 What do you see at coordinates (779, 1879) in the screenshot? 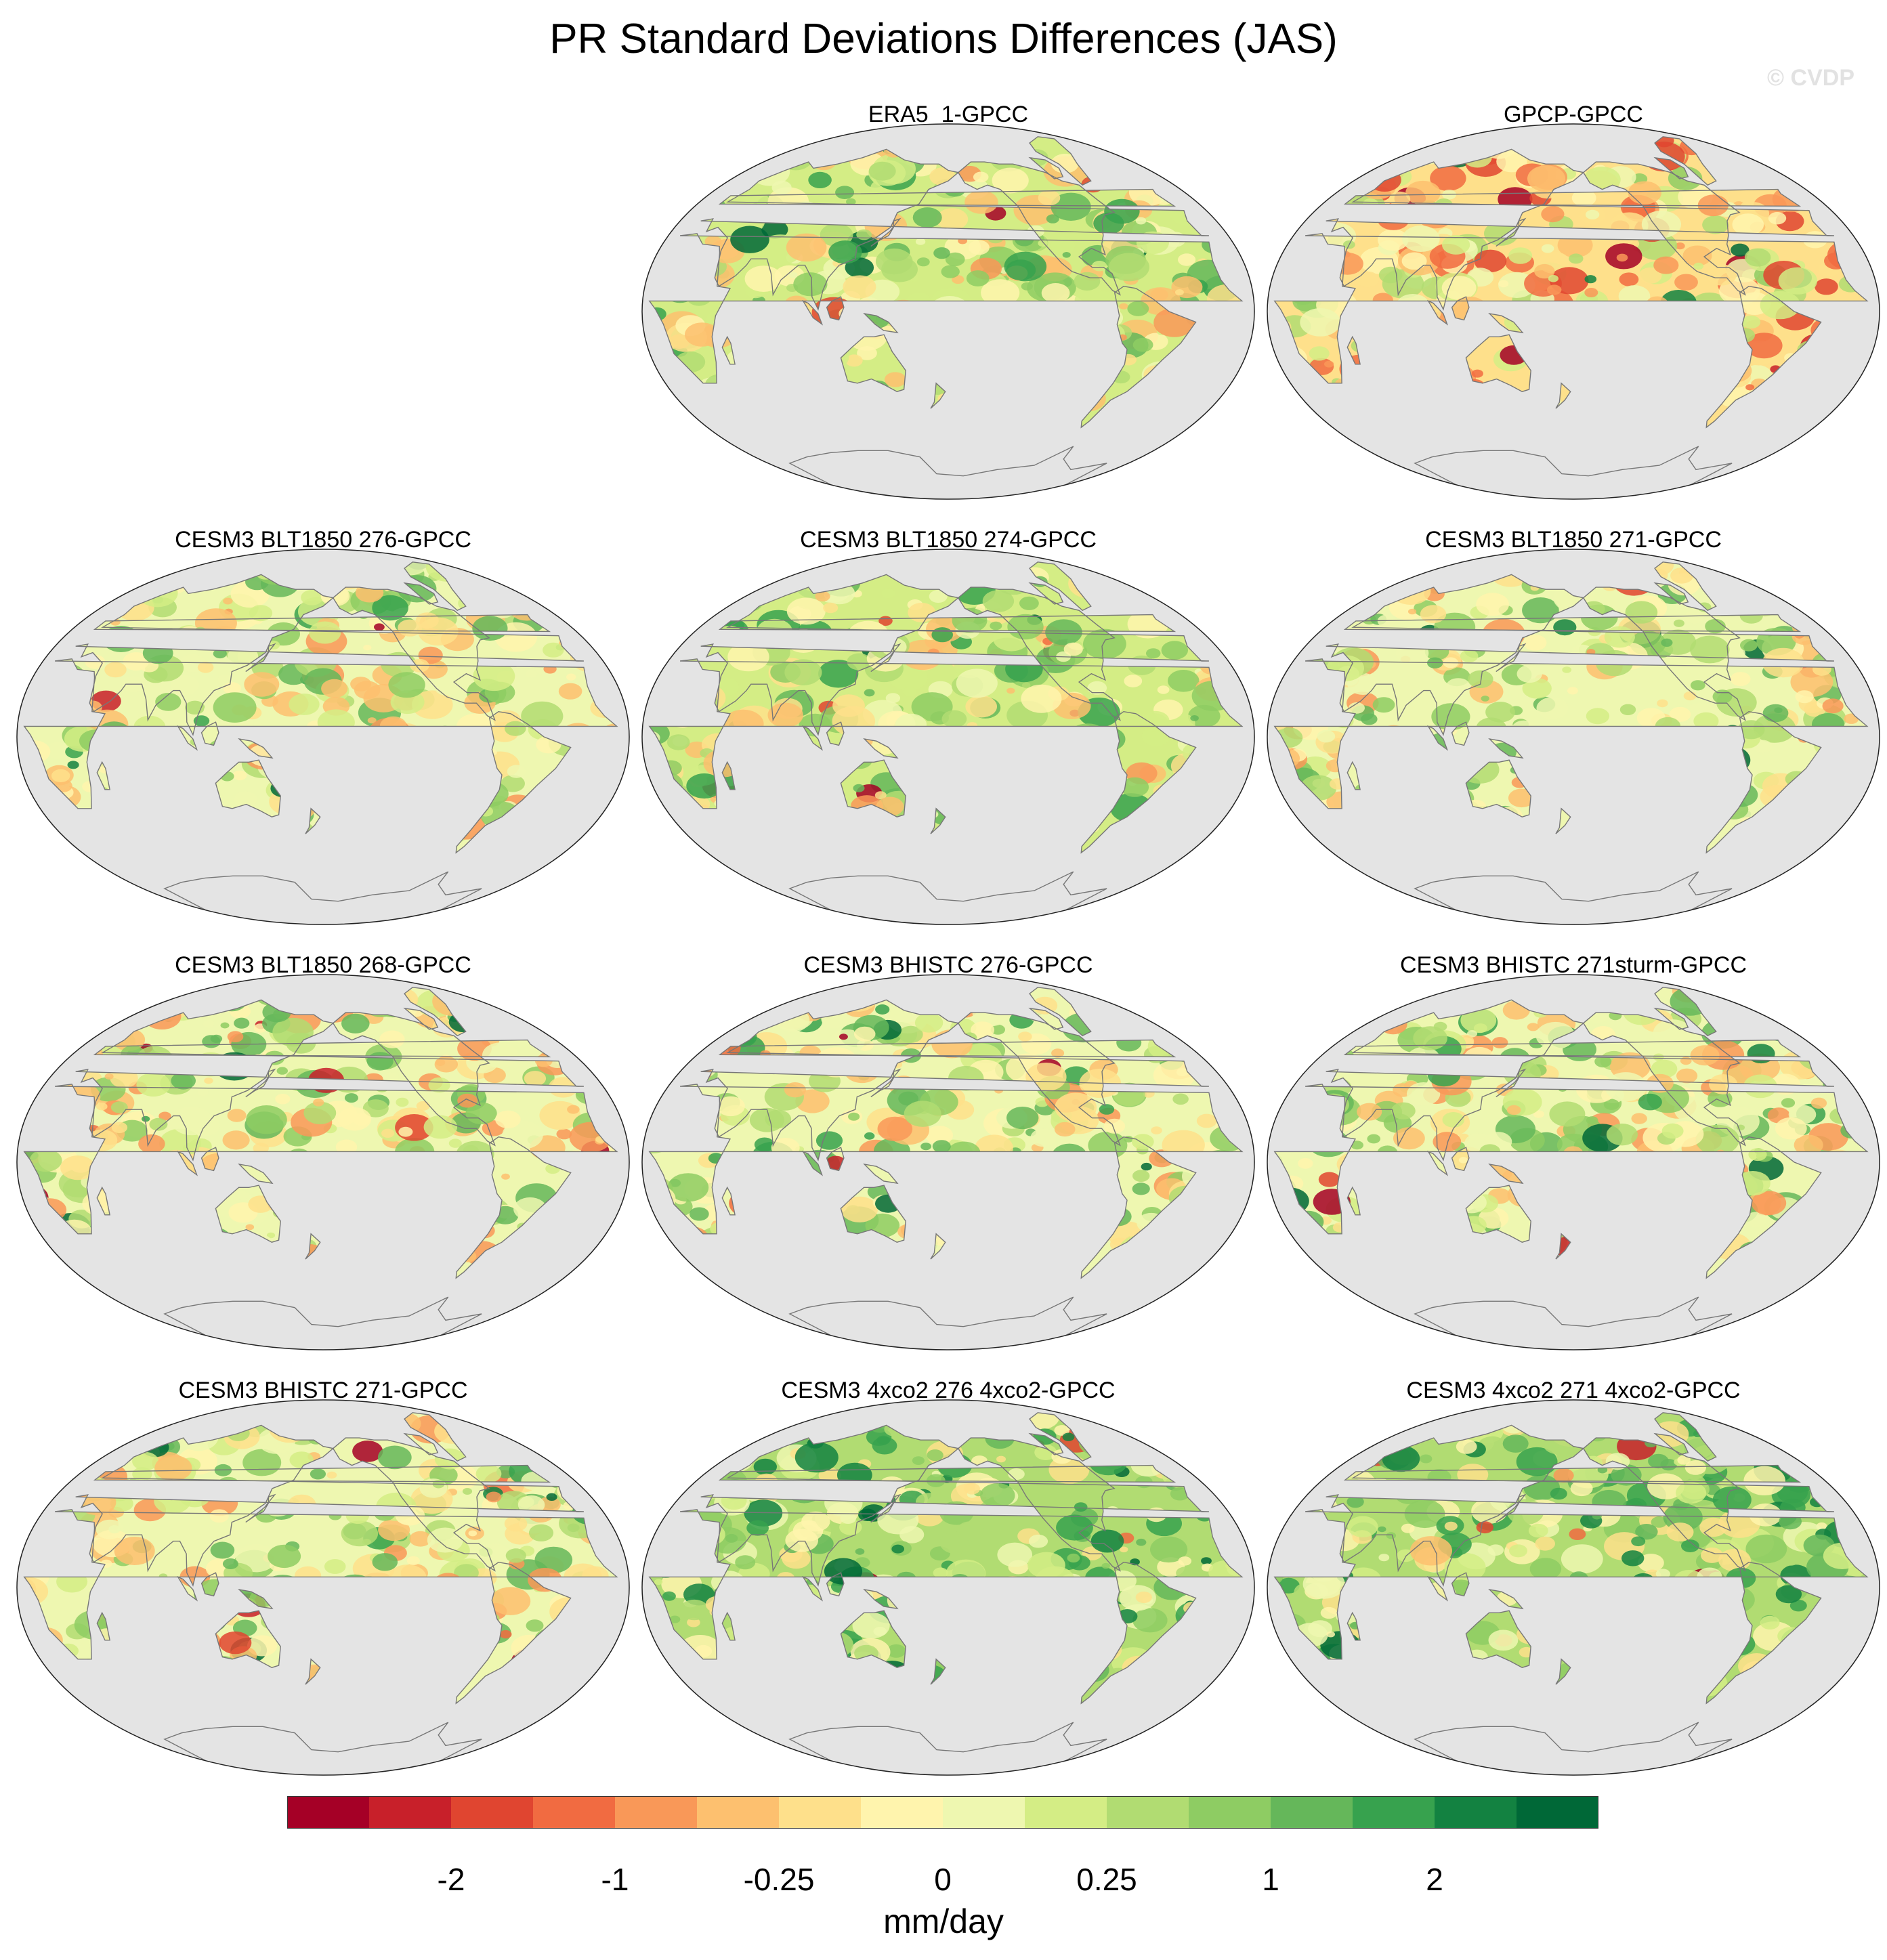
I see `colorbar-tick-label: -0.25` at bounding box center [779, 1879].